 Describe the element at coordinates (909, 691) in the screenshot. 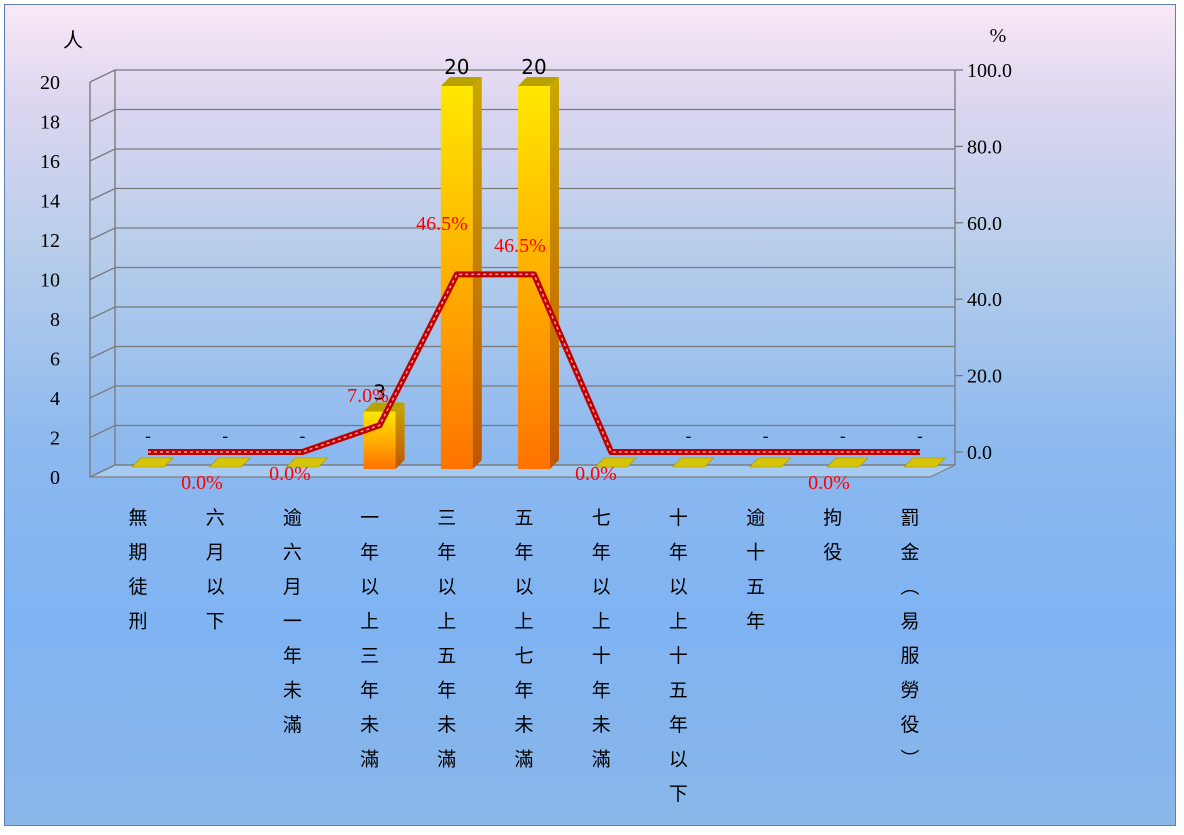

I see `x-tick-char: 勞` at that location.